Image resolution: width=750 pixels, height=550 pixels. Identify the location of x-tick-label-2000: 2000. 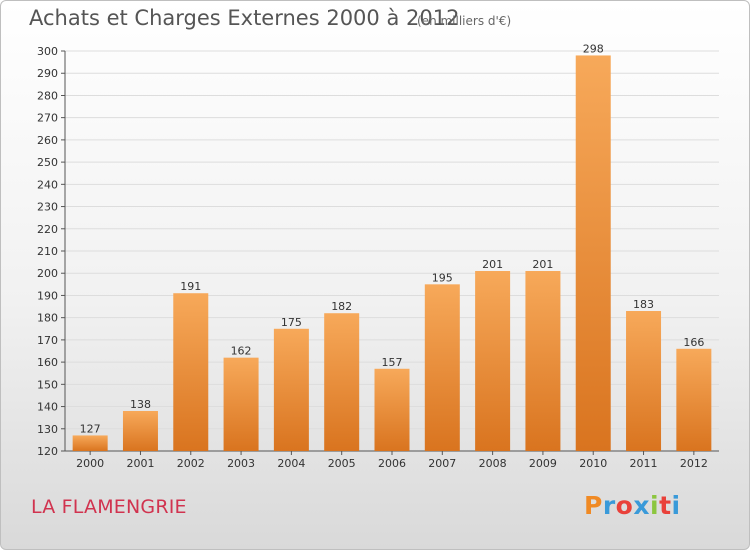
(90, 463).